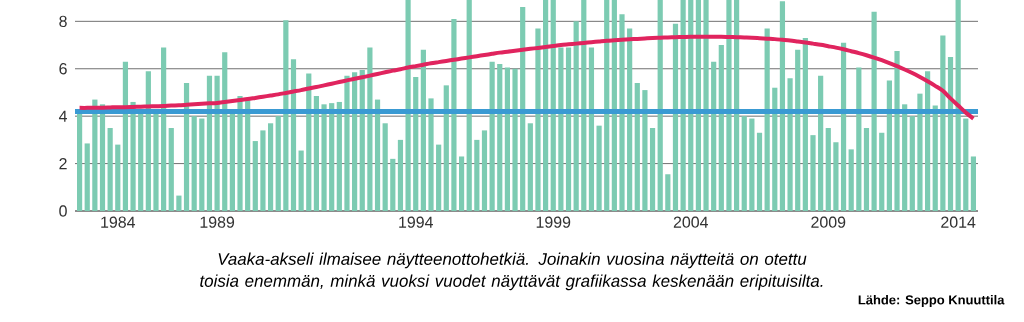 The image size is (1024, 322). What do you see at coordinates (63, 21) in the screenshot?
I see `y-tick-label: 8` at bounding box center [63, 21].